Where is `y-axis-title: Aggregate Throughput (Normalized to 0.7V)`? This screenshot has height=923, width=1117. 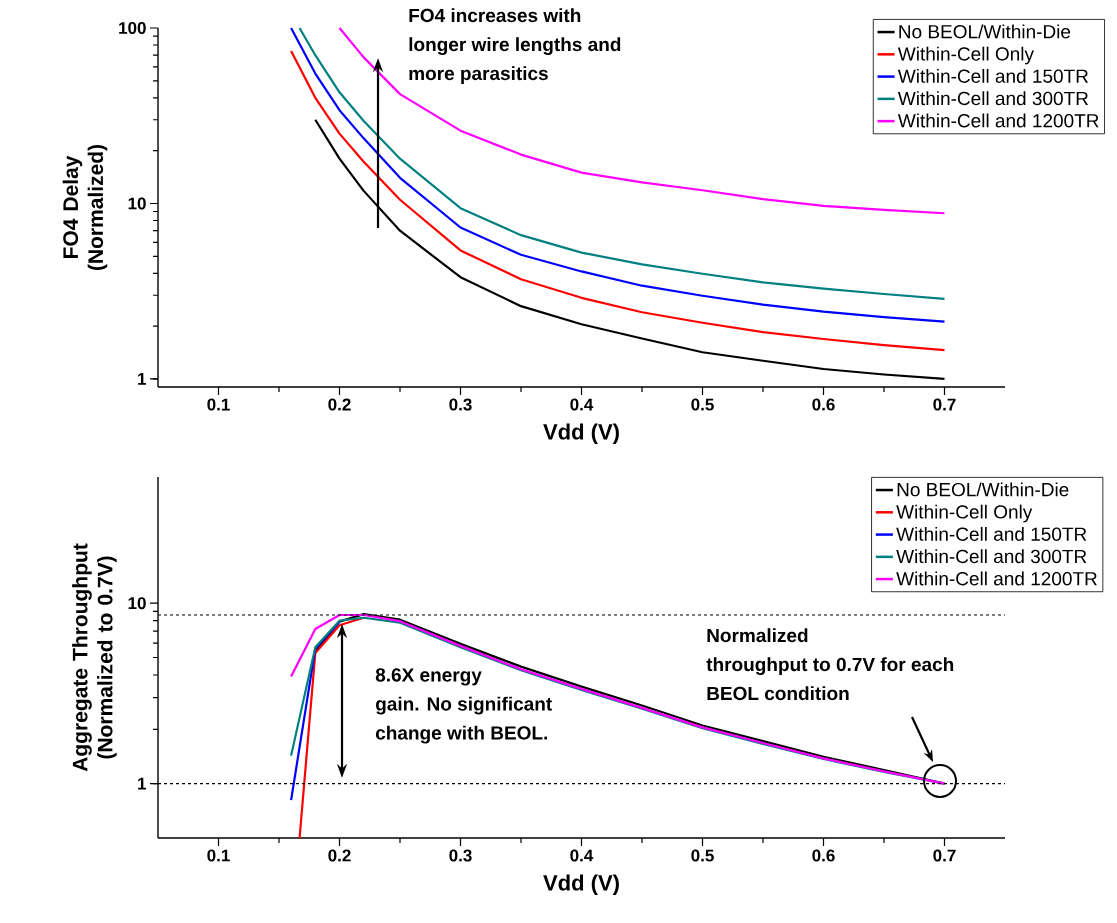 y-axis-title: Aggregate Throughput (Normalized to 0.7V) is located at coordinates (94, 657).